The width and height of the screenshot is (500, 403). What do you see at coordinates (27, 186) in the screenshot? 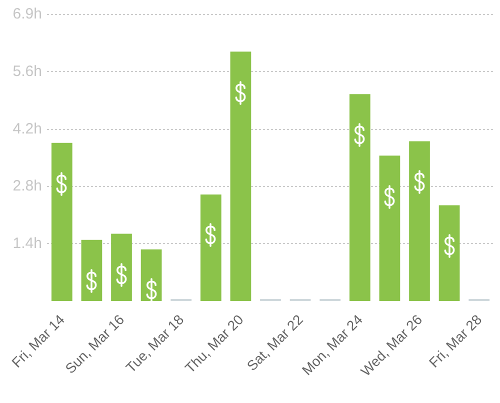
I see `y-tick-label: 2.8h` at bounding box center [27, 186].